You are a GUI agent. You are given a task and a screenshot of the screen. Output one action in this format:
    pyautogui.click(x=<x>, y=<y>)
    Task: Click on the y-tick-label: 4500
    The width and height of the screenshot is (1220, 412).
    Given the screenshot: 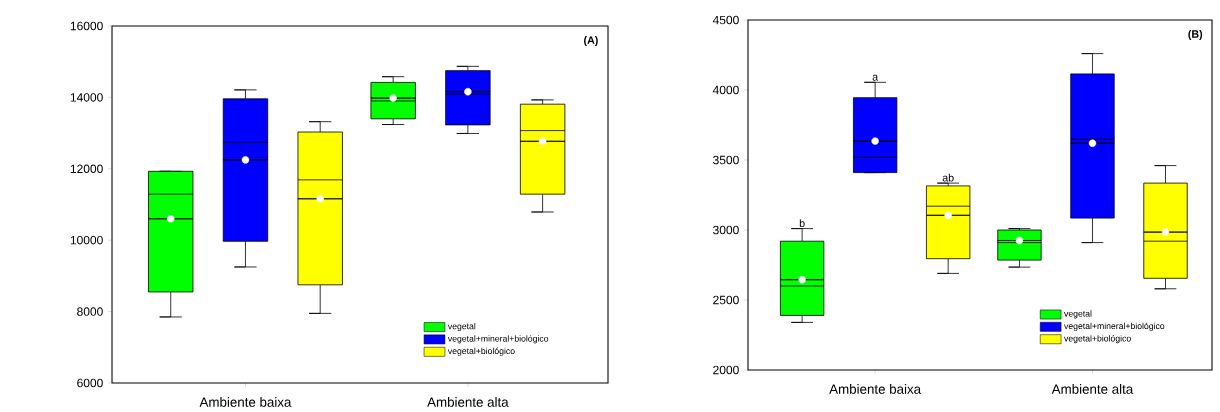 What is the action you would take?
    pyautogui.click(x=725, y=20)
    